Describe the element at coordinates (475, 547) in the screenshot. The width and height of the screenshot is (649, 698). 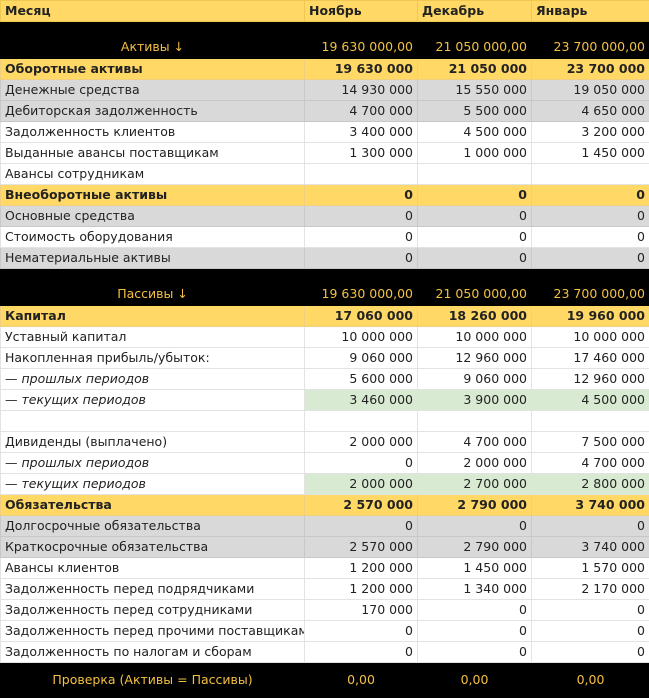
I see `row-value: 2 790 000` at that location.